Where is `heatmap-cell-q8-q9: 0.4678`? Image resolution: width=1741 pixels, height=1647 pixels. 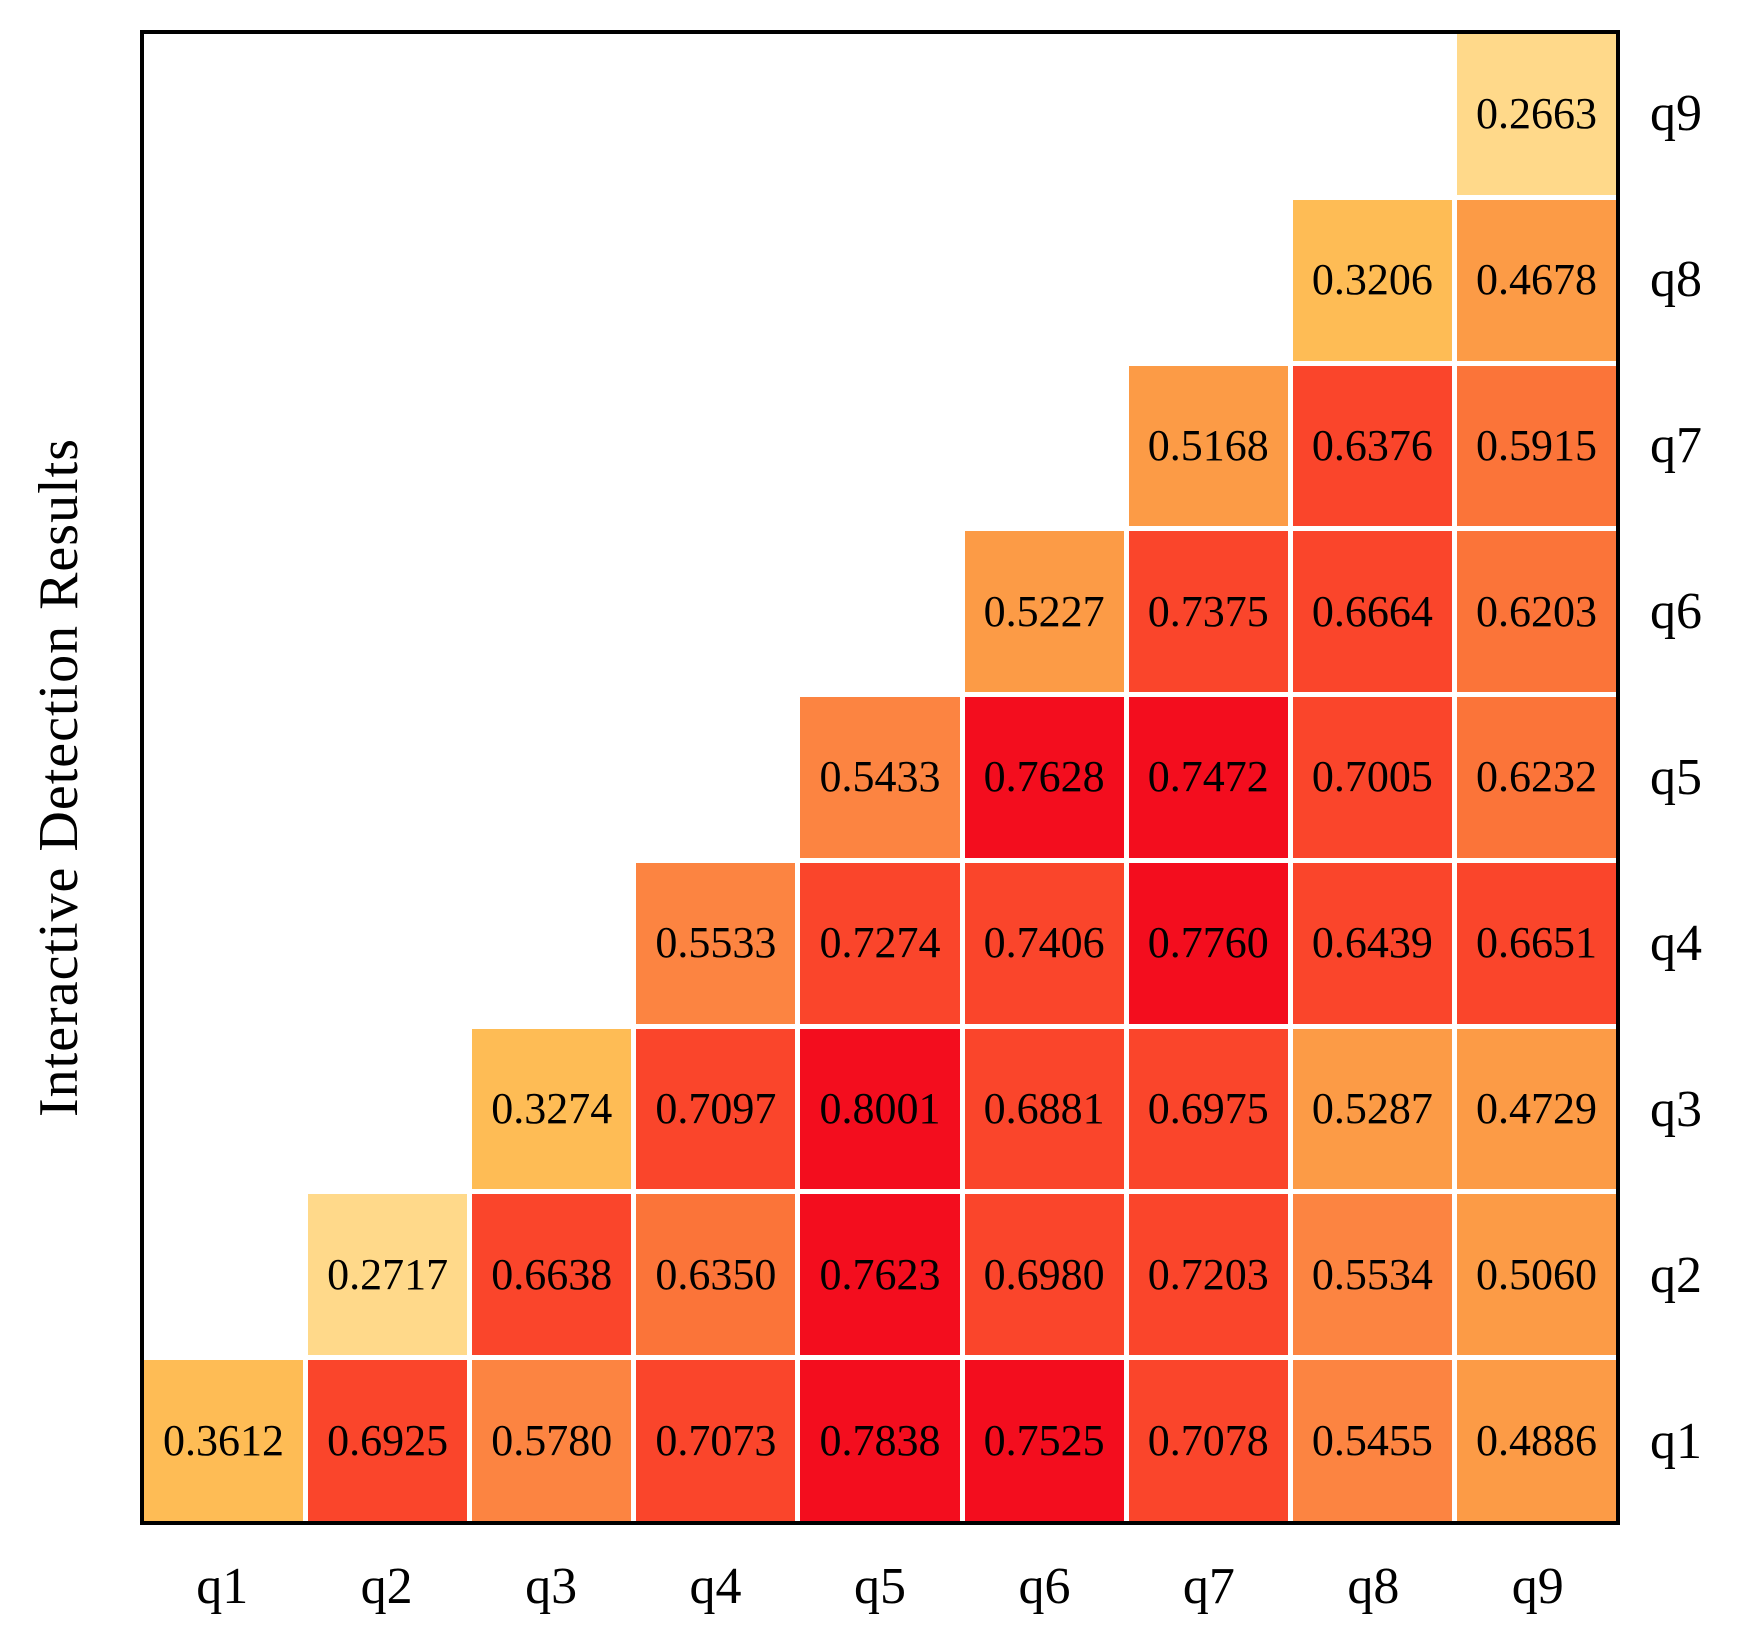
heatmap-cell-q8-q9: 0.4678 is located at coordinates (1536, 280).